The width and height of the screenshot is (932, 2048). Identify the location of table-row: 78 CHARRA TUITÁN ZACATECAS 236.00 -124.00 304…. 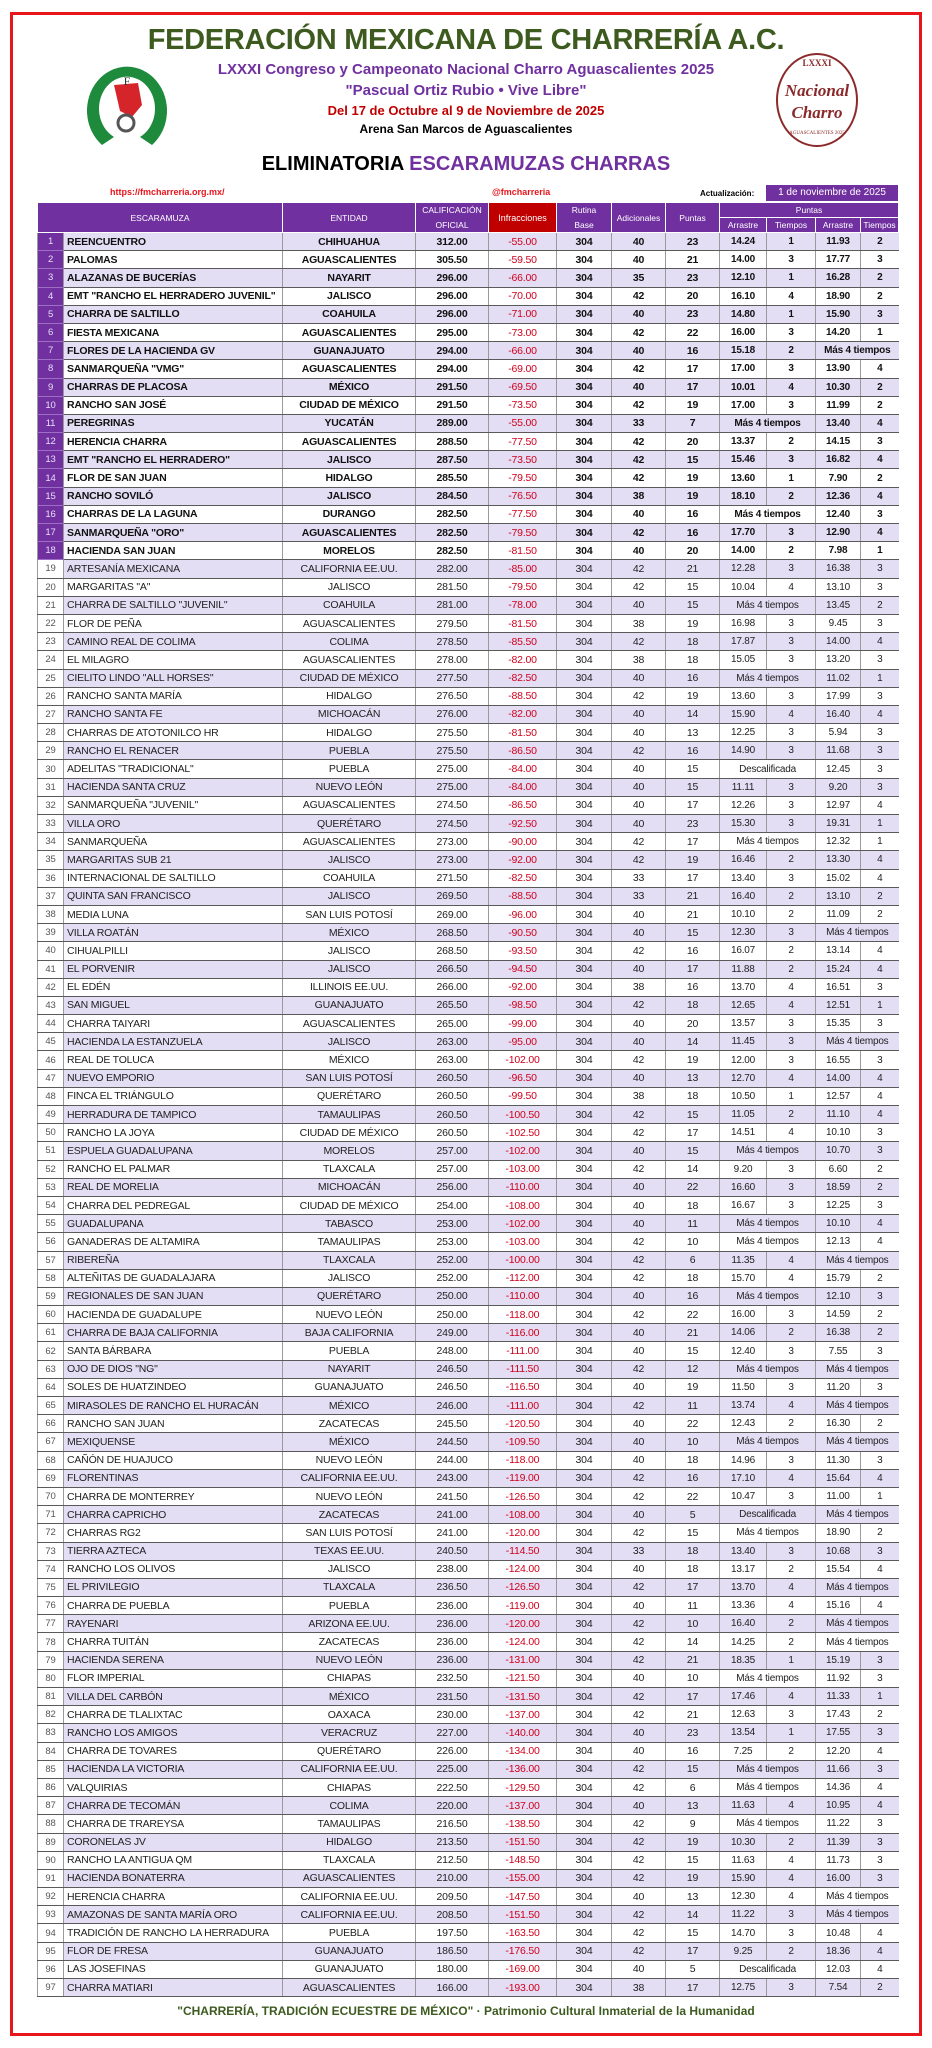
(468, 1642).